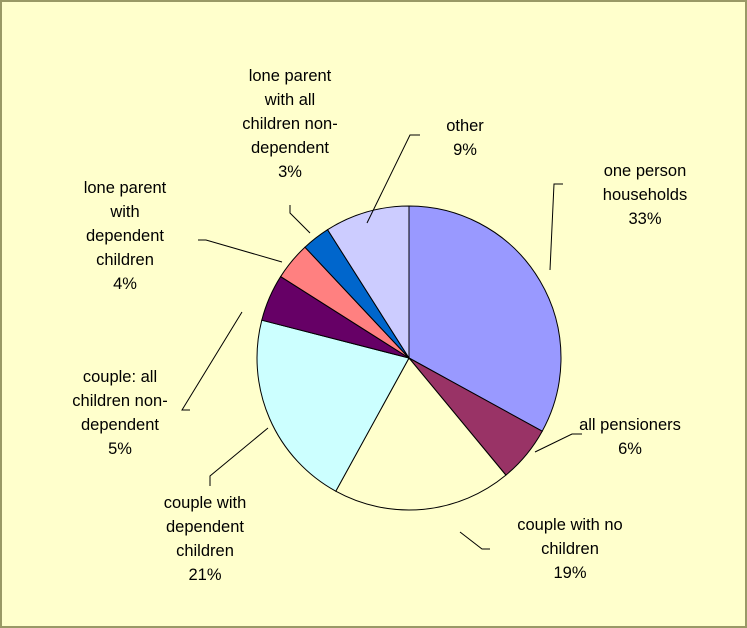 Image resolution: width=747 pixels, height=628 pixels. I want to click on slice-label: couple with dependent children 21%, so click(205, 539).